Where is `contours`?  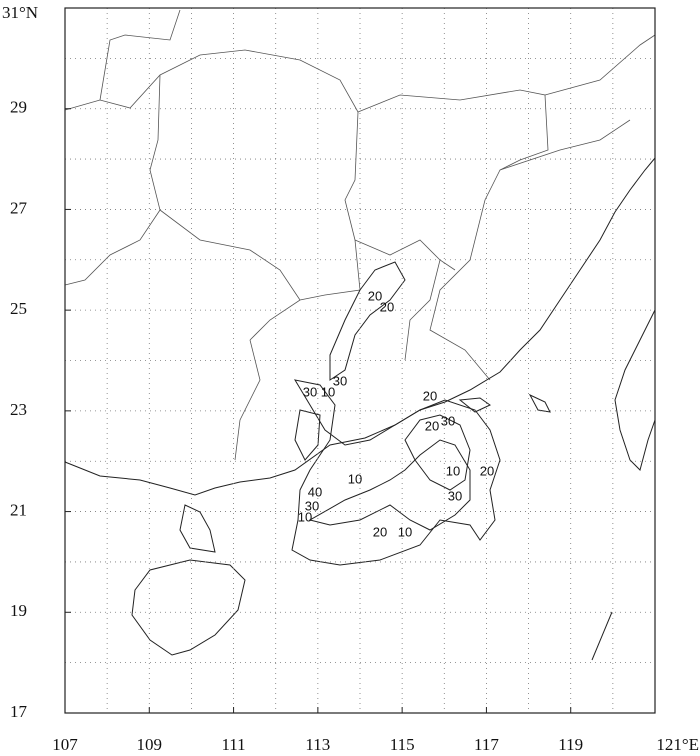 contours is located at coordinates (396, 413).